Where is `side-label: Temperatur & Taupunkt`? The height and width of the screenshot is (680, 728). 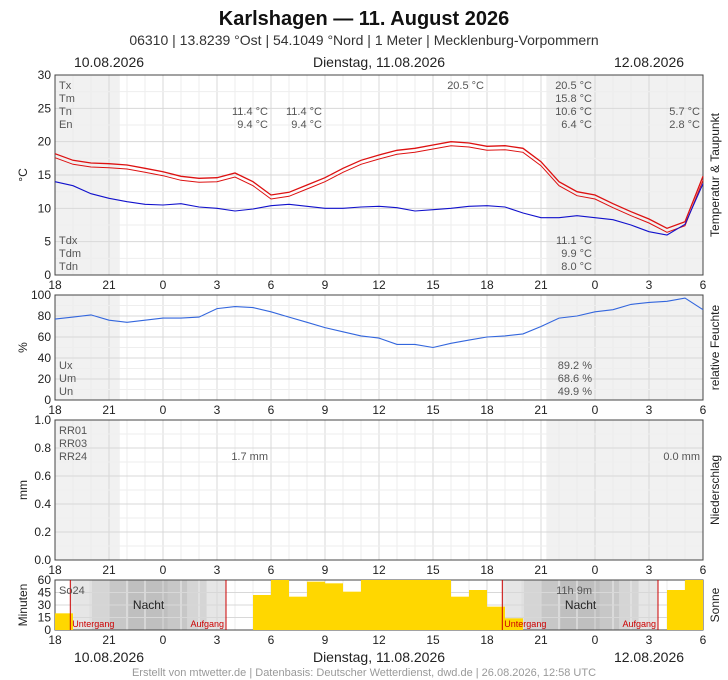 side-label: Temperatur & Taupunkt is located at coordinates (715, 174).